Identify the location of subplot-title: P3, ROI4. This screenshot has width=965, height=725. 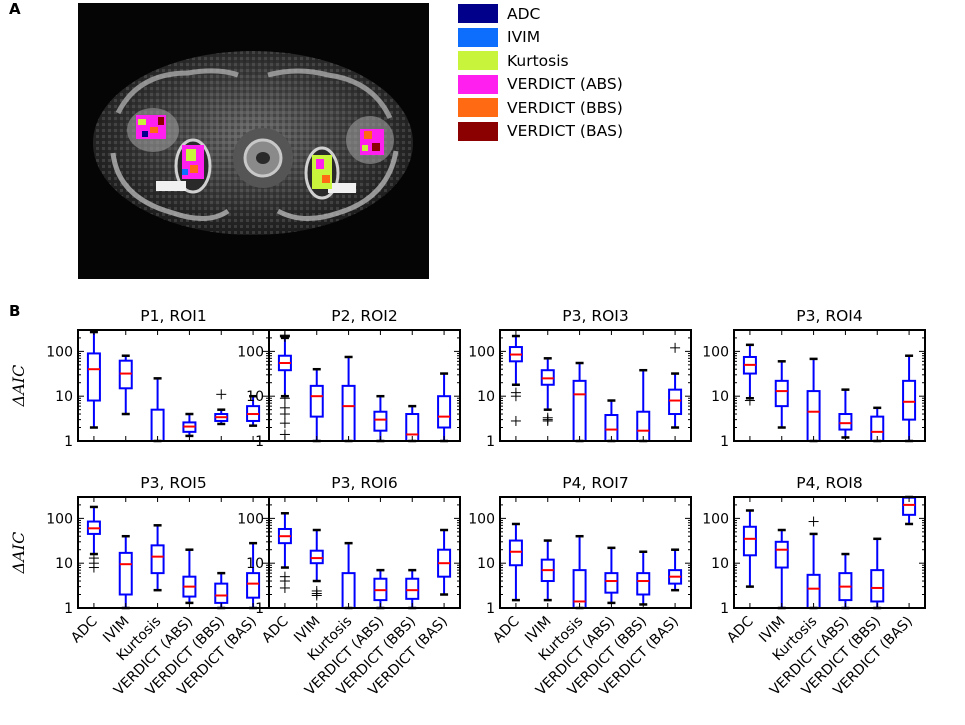
(829, 316).